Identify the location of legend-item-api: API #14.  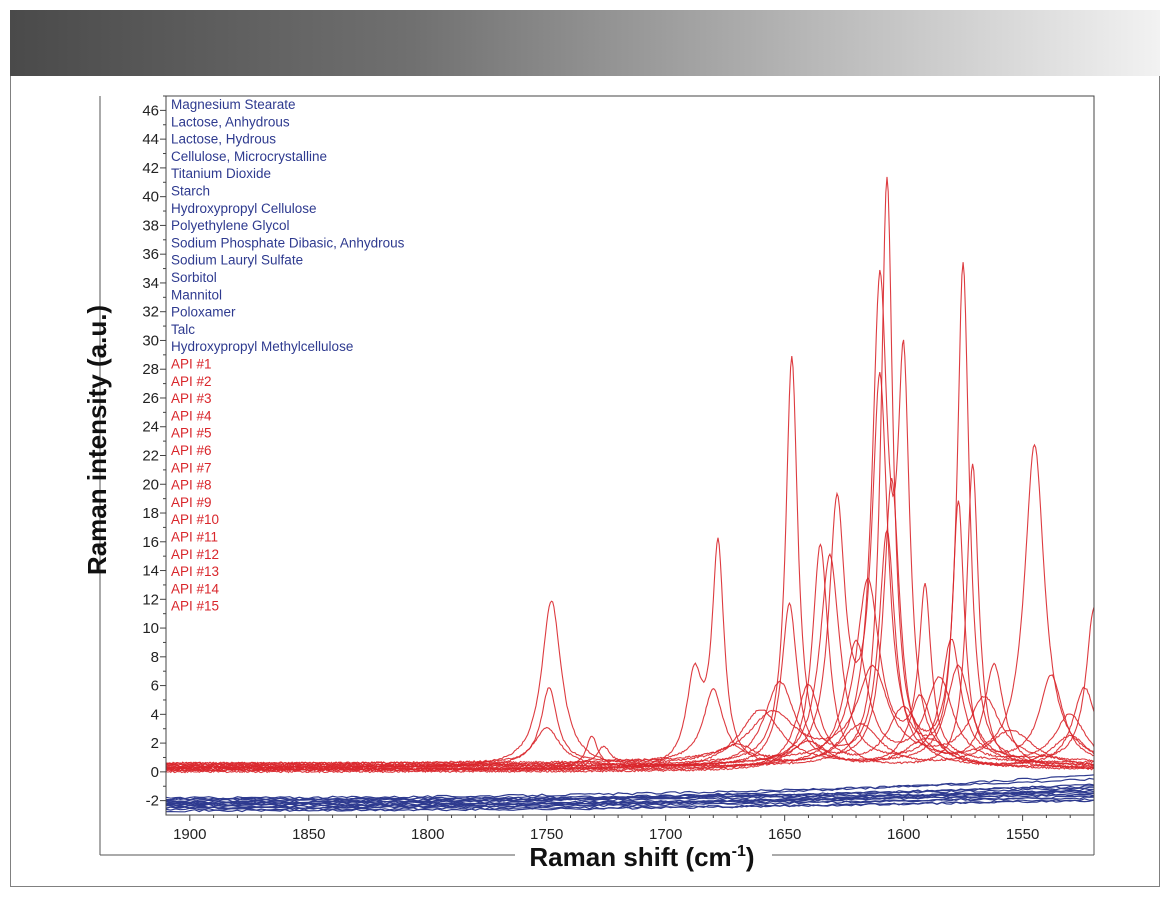
(195, 588).